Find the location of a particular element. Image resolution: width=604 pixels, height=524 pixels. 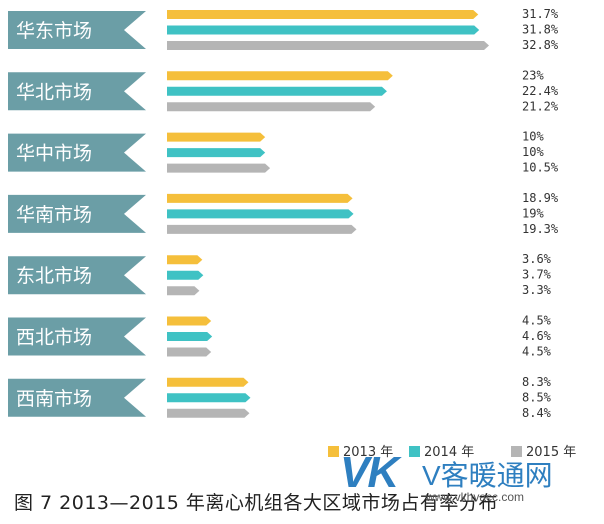

data-label: 8.5% is located at coordinates (537, 397).